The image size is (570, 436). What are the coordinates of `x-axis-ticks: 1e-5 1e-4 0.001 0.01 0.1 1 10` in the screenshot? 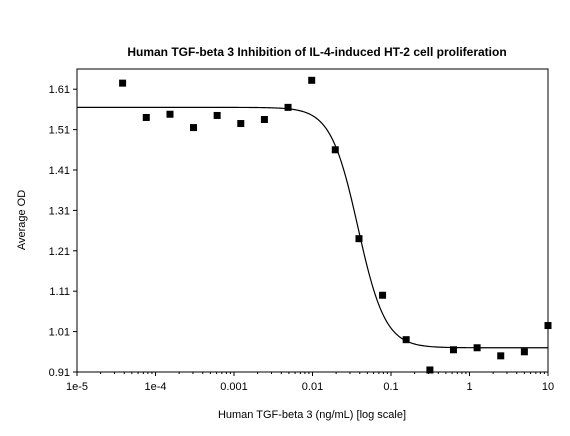 It's located at (310, 382).